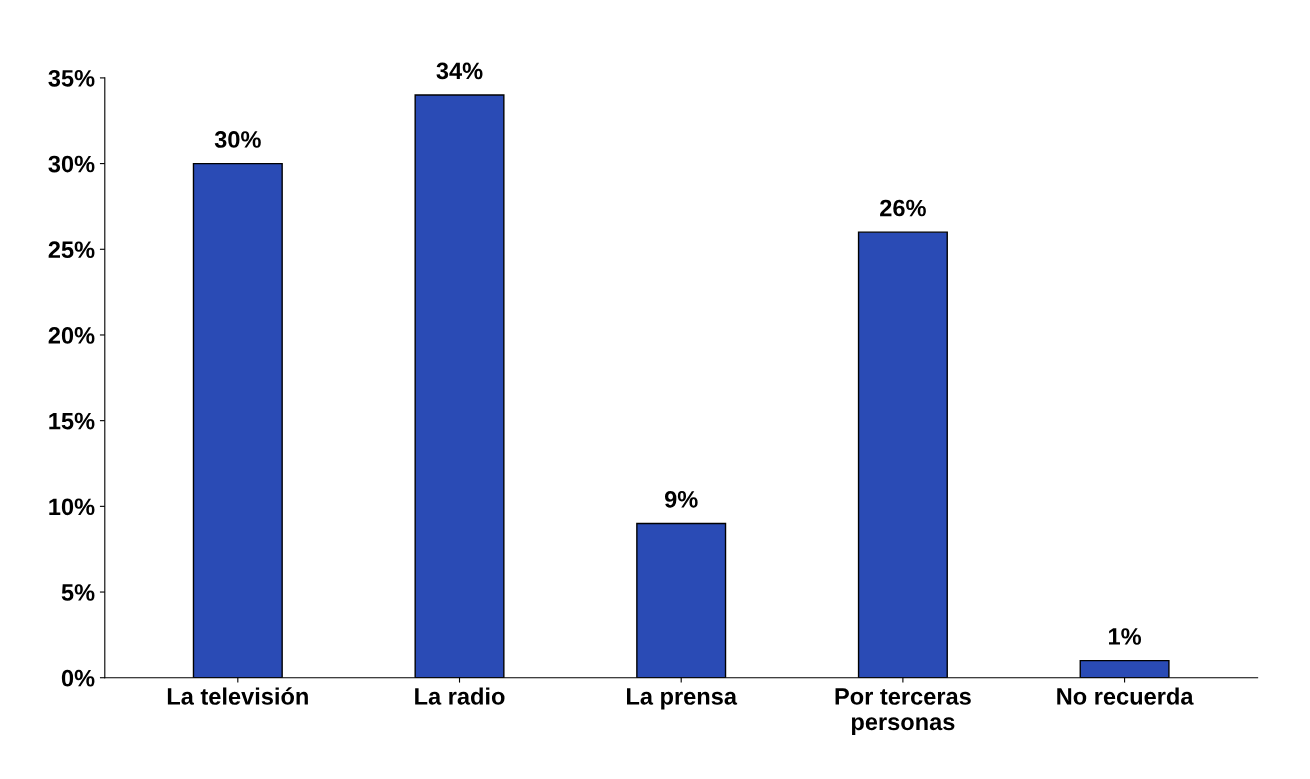 This screenshot has height=779, width=1310. I want to click on data-label: 26%, so click(903, 208).